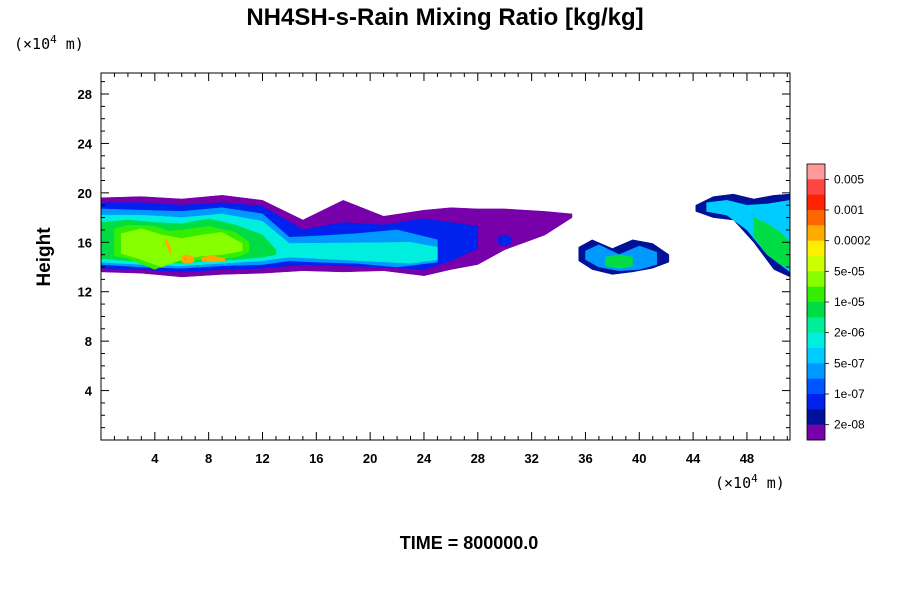 Image resolution: width=900 pixels, height=600 pixels. Describe the element at coordinates (750, 482) in the screenshot. I see `x-unit-label: (×104 m)` at that location.